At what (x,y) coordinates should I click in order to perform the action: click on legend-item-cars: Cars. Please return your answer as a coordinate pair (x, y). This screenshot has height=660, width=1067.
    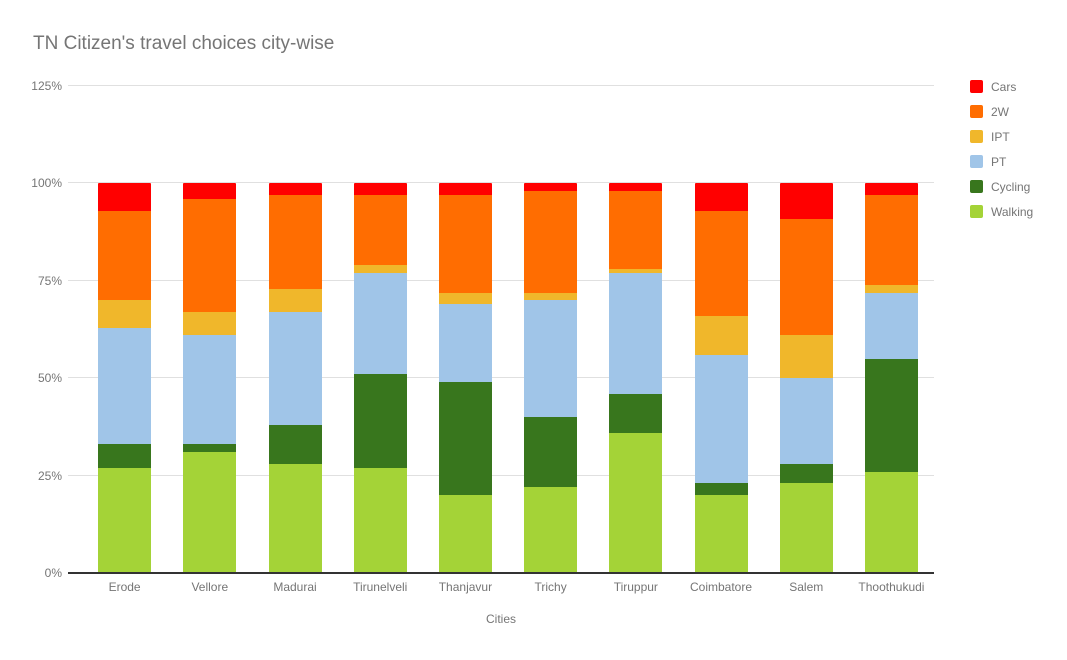
    Looking at the image, I should click on (1001, 86).